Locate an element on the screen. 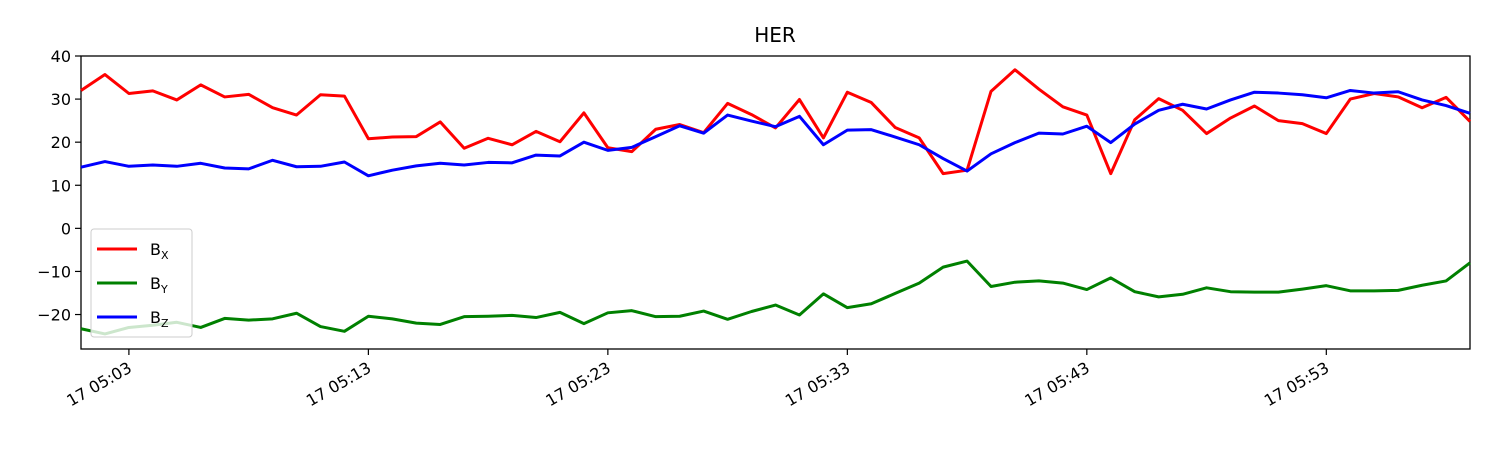  legend-box is located at coordinates (141, 283).